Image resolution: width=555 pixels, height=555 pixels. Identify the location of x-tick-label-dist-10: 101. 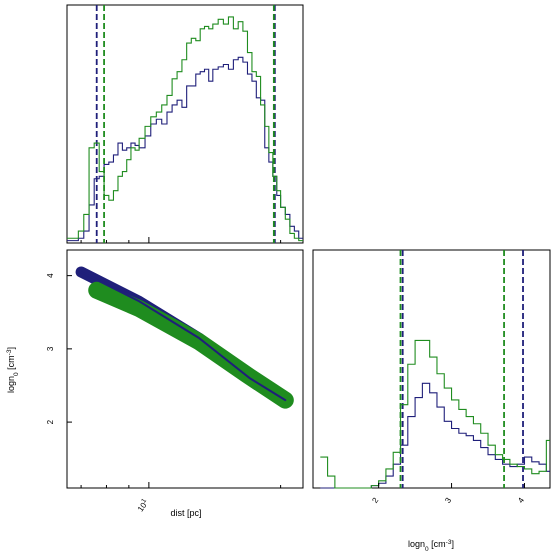
(143, 505).